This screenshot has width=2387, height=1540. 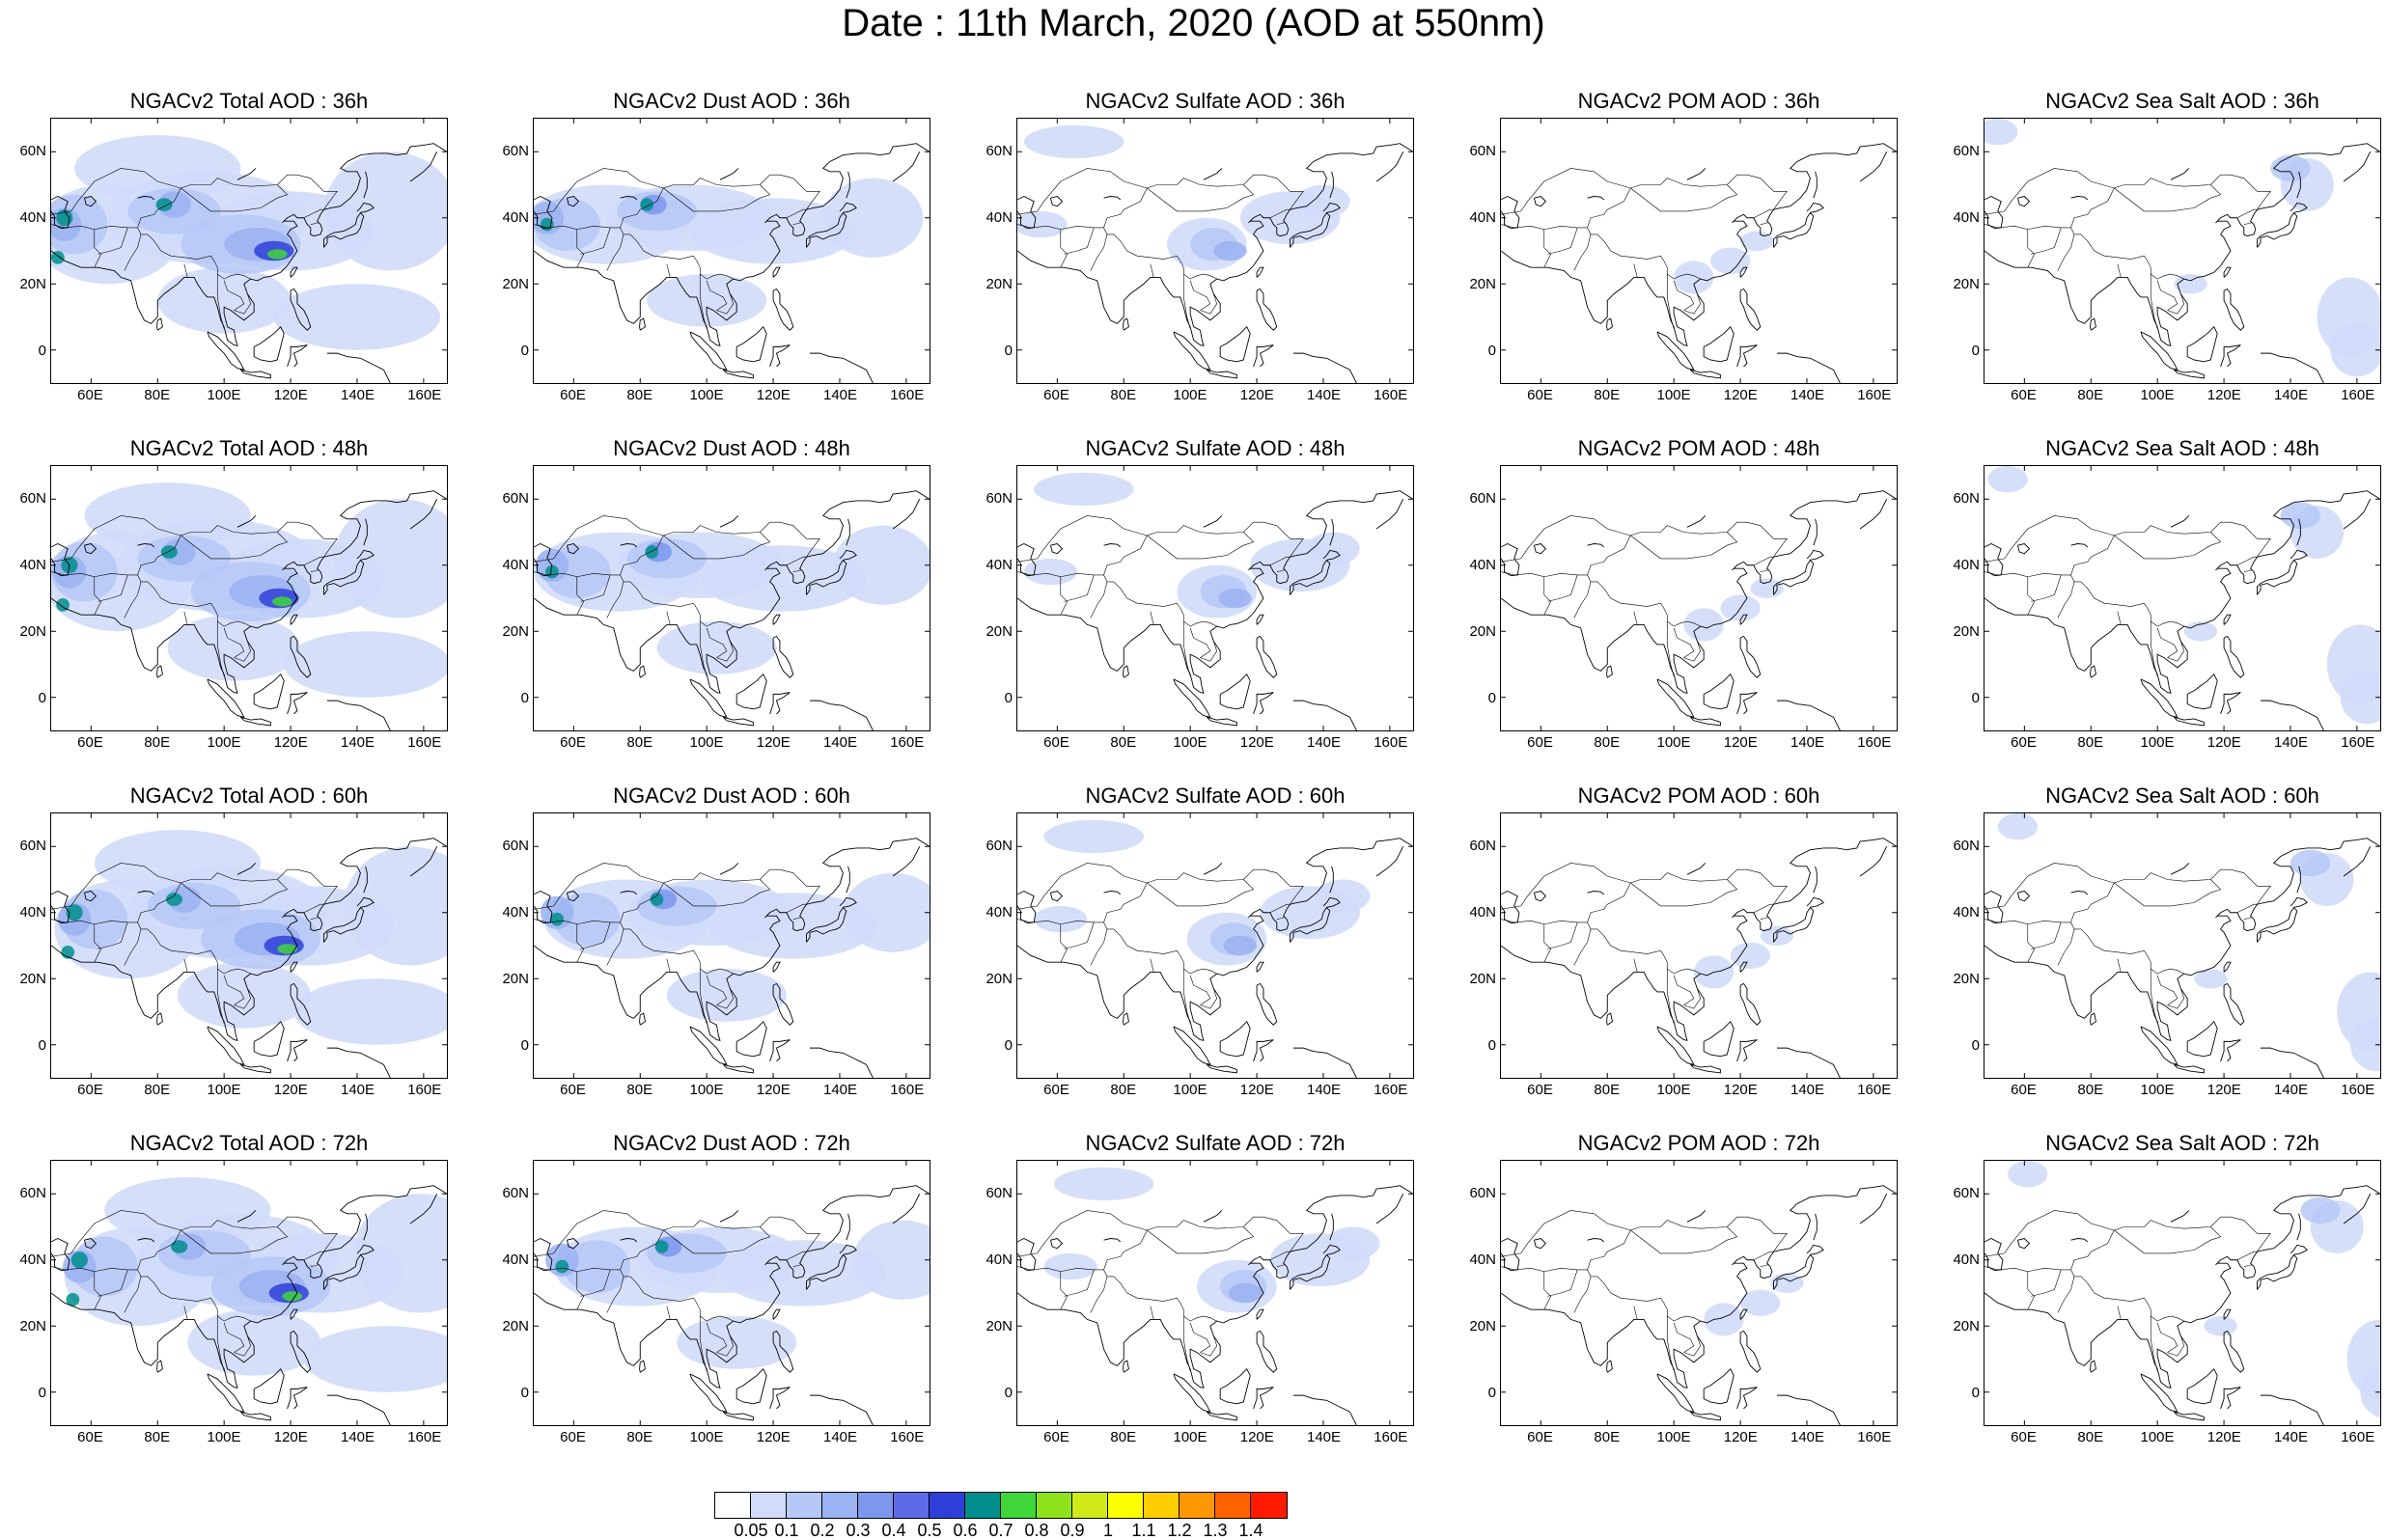 I want to click on colorbar-label: 0.2, so click(x=822, y=1530).